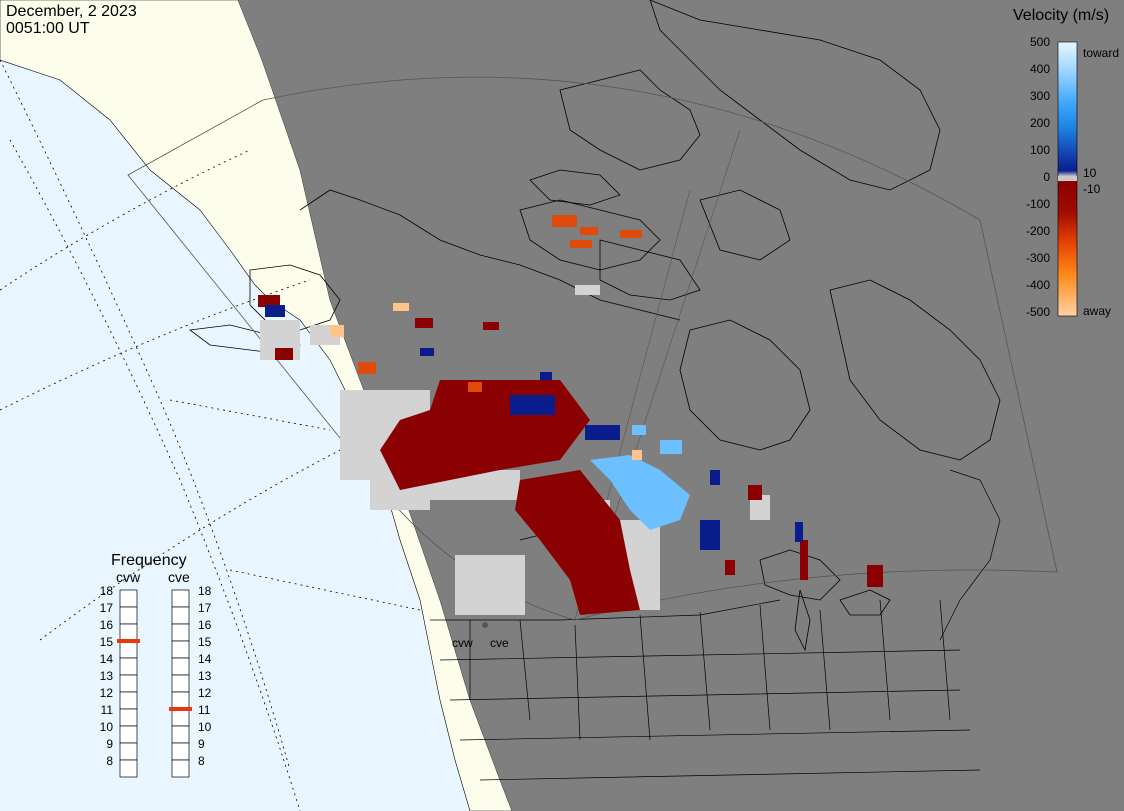  Describe the element at coordinates (71, 11) in the screenshot. I see `date-label: December, 2 2023` at that location.